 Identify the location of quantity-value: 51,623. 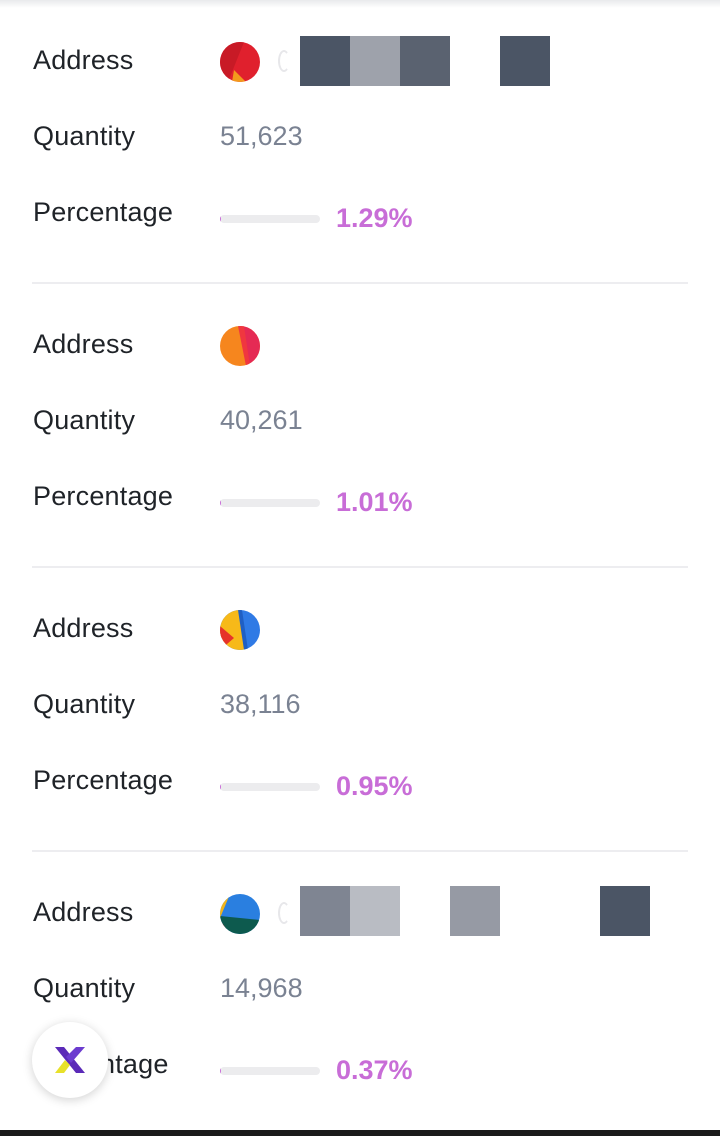
(261, 136).